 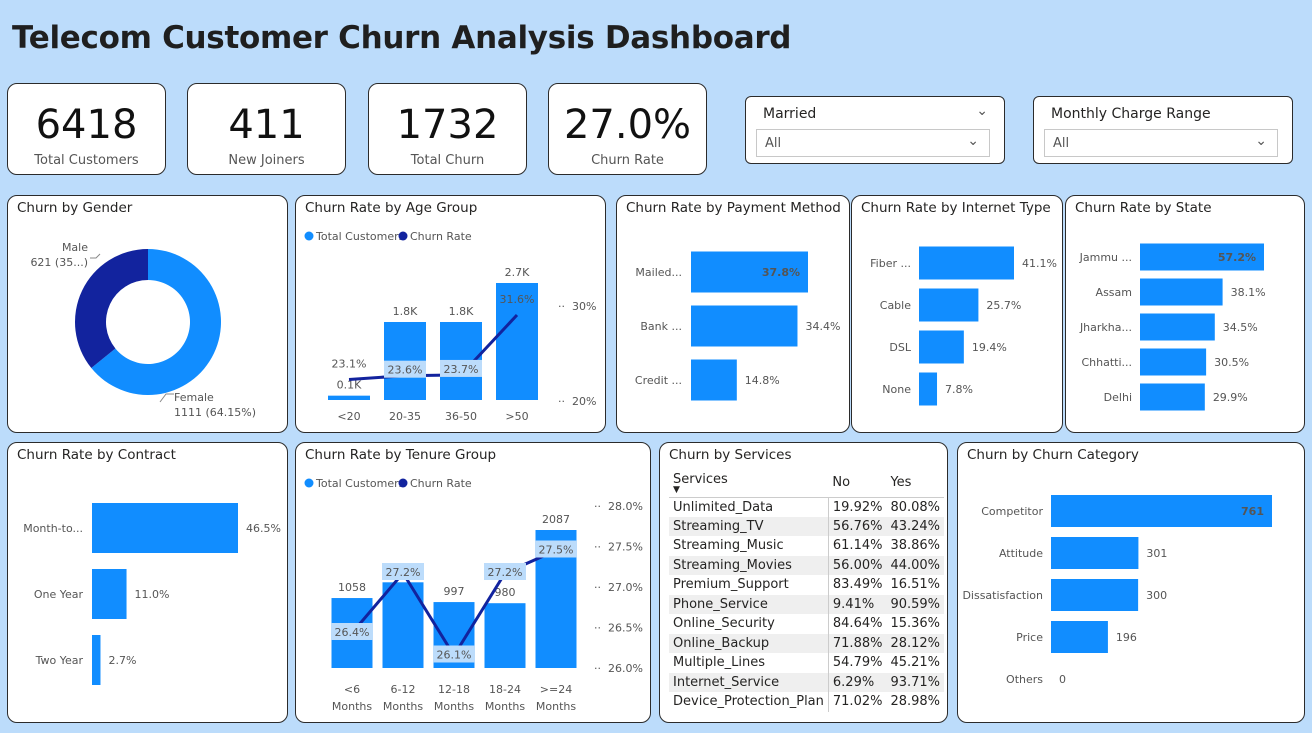 What do you see at coordinates (627, 160) in the screenshot?
I see `kpi-label: Churn Rate` at bounding box center [627, 160].